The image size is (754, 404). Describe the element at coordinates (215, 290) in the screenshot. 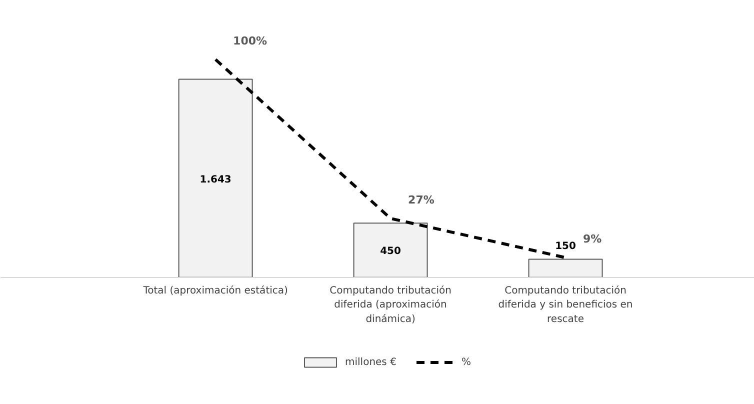

I see `x-tick-label: Total (aproximación estática)` at that location.